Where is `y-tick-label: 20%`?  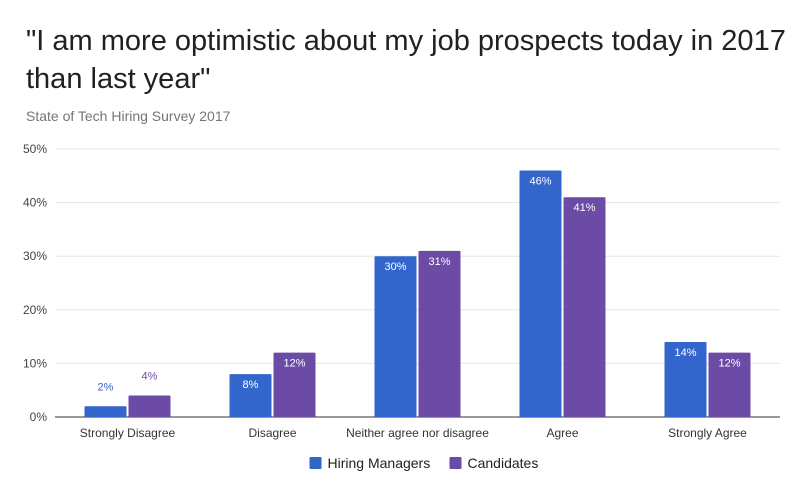 y-tick-label: 20% is located at coordinates (35, 310).